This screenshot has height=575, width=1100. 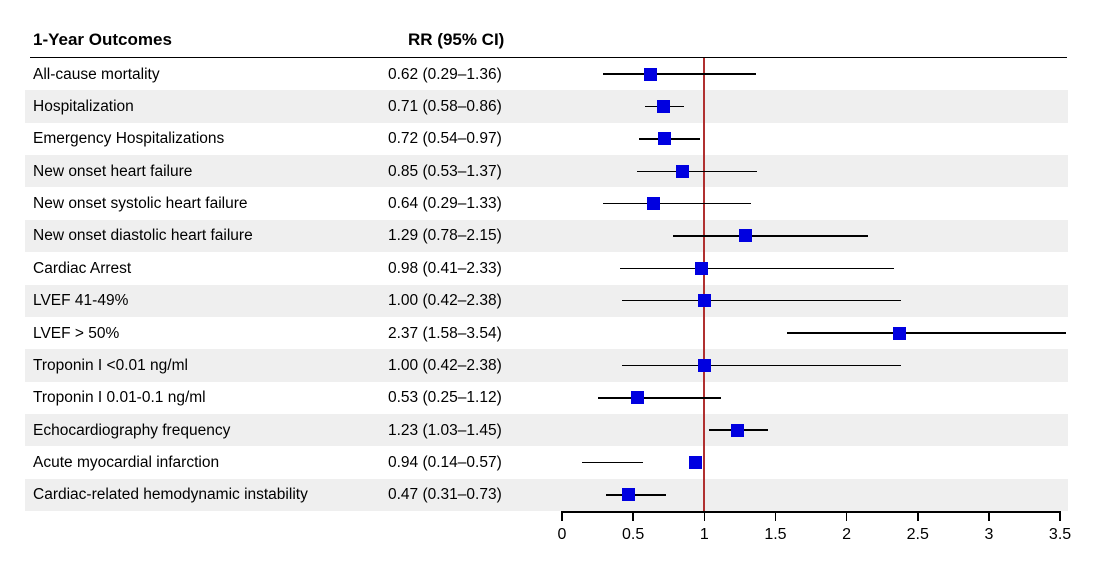 What do you see at coordinates (445, 107) in the screenshot?
I see `rr-ci-value: 0.71 (0.58–0.86)` at bounding box center [445, 107].